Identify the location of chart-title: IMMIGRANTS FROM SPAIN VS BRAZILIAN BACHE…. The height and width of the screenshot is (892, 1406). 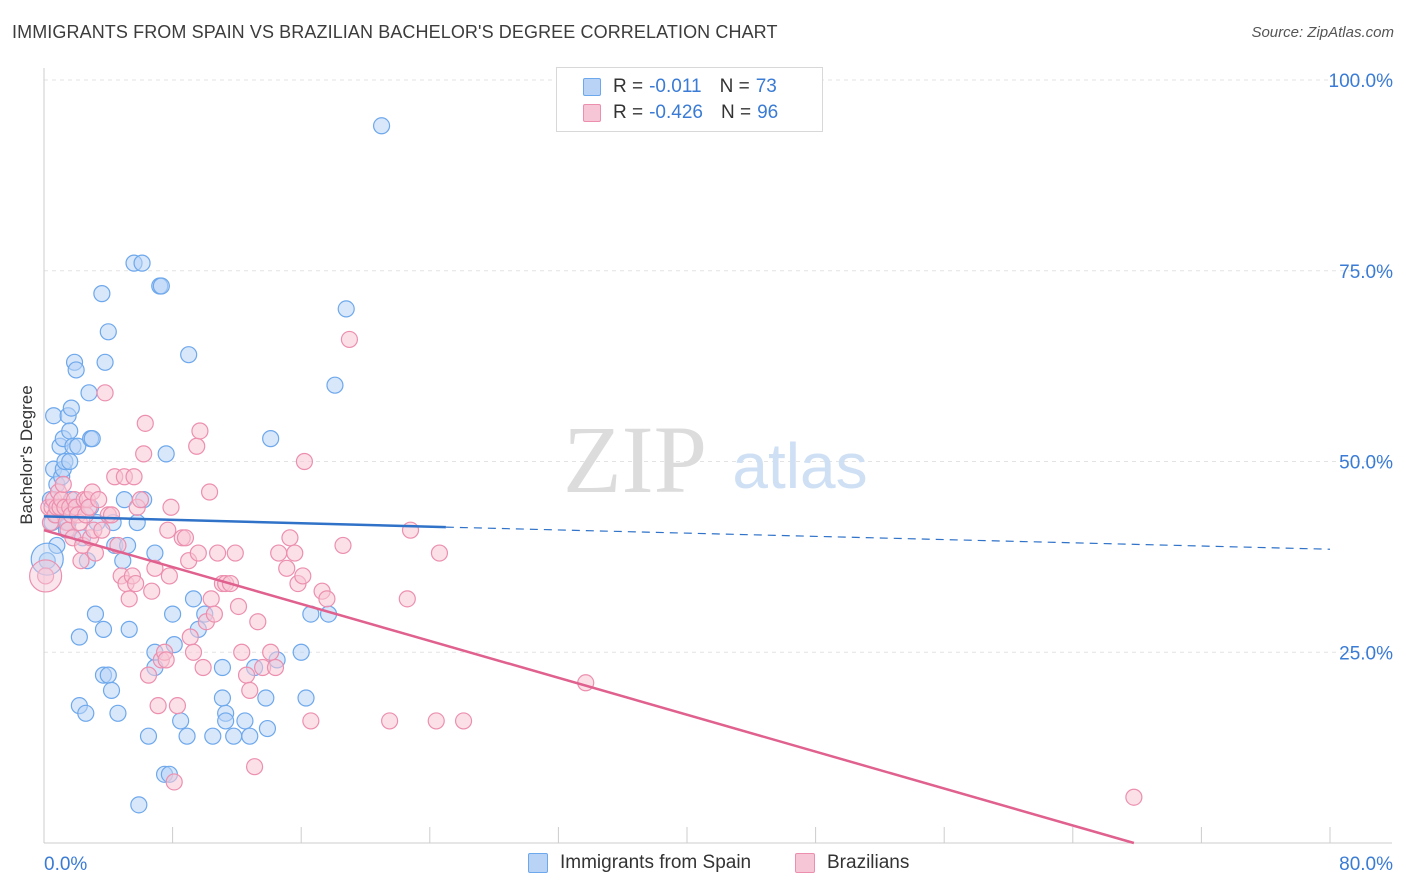
(395, 32).